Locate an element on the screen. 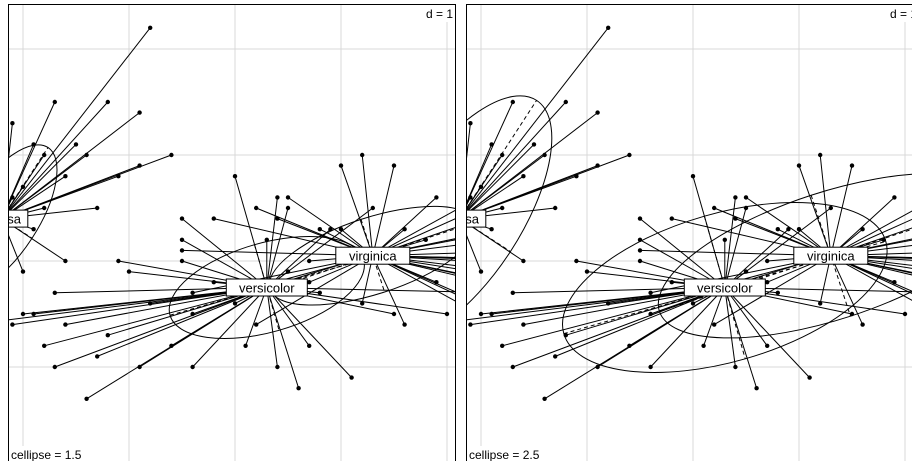 The image size is (912, 466). cellipse-label: cellipse = 2.5 is located at coordinates (504, 454).